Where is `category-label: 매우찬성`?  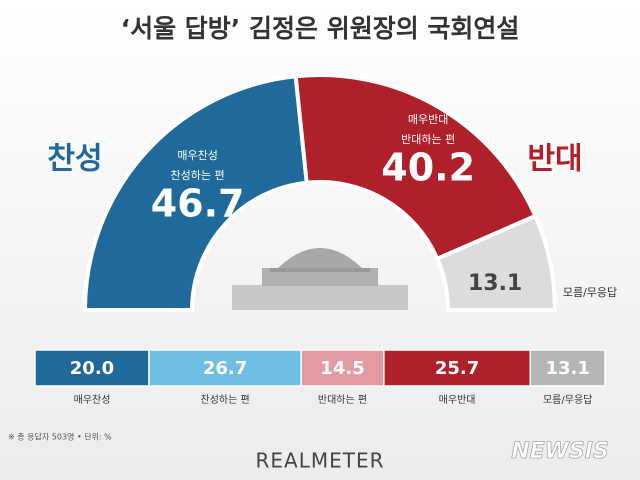
category-label: 매우찬성 is located at coordinates (92, 400).